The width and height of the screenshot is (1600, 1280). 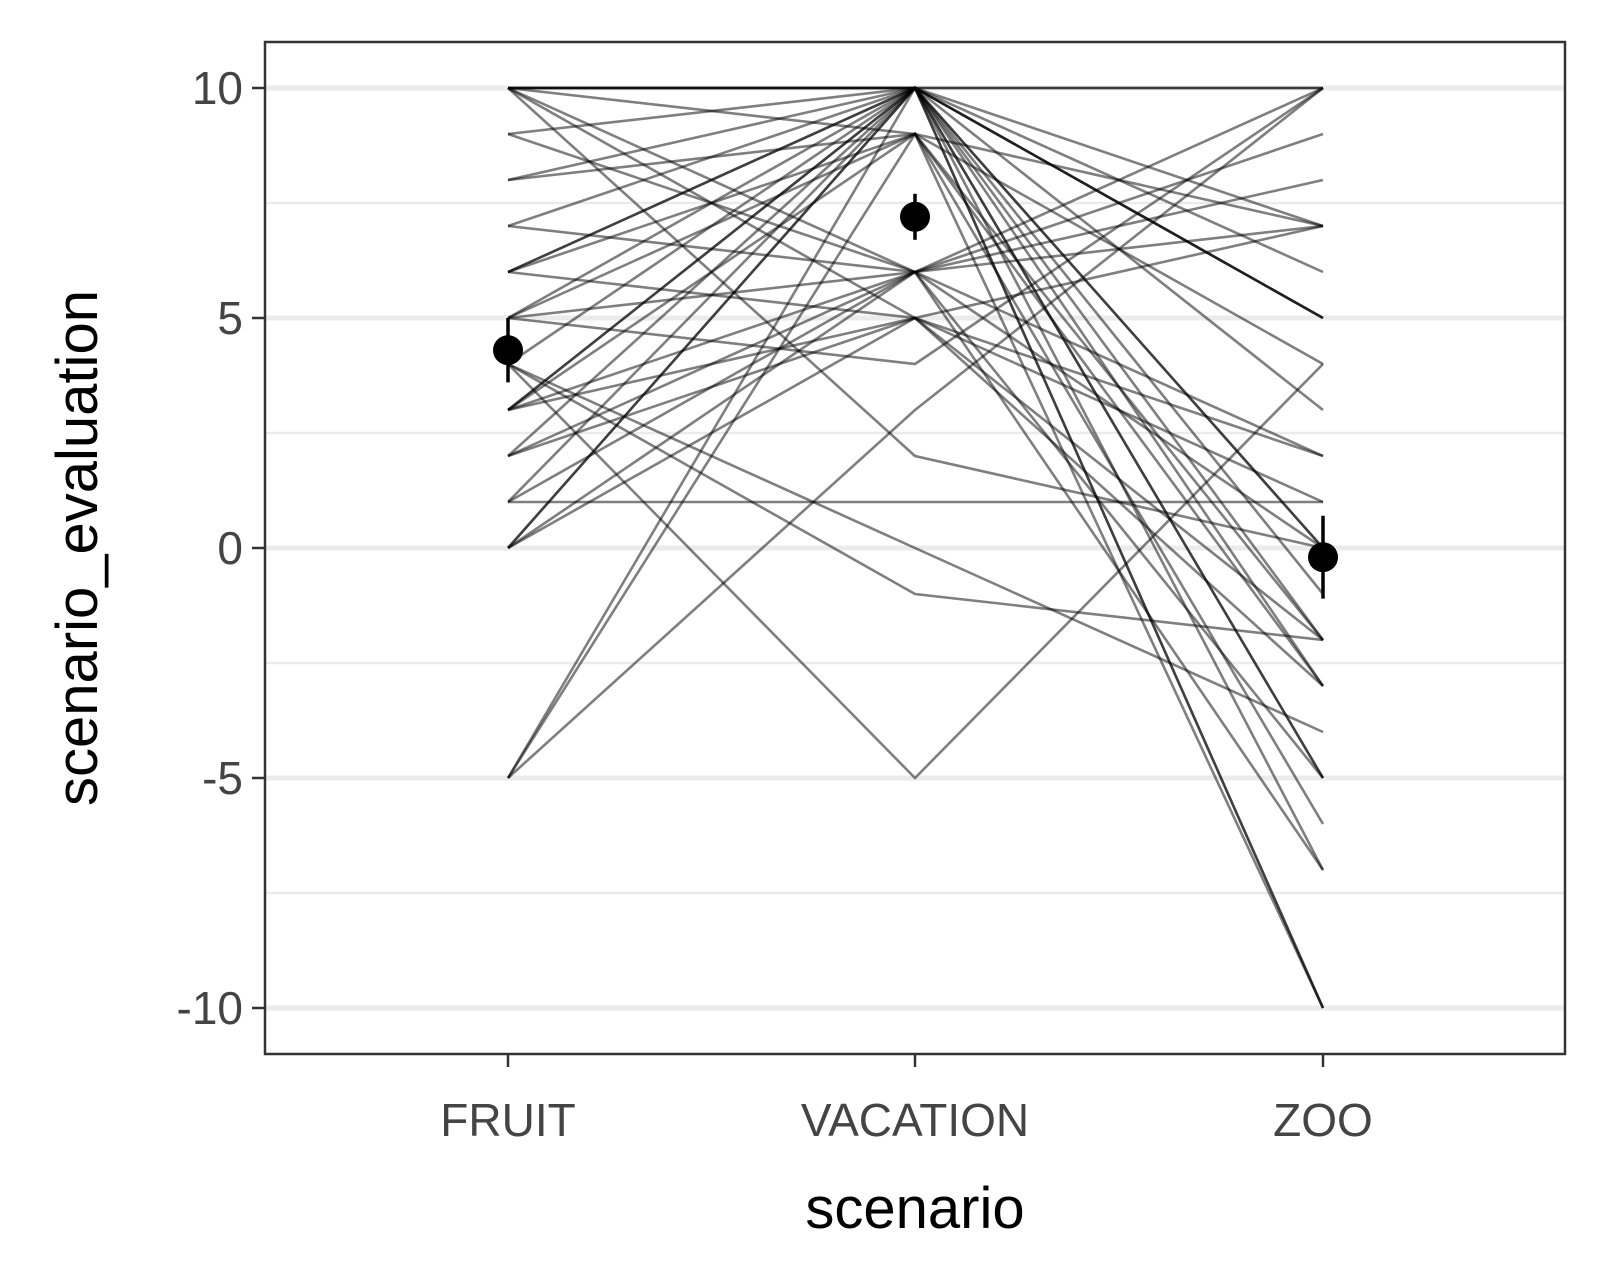 I want to click on y-axis: -10 -5 0 5 10, so click(x=221, y=548).